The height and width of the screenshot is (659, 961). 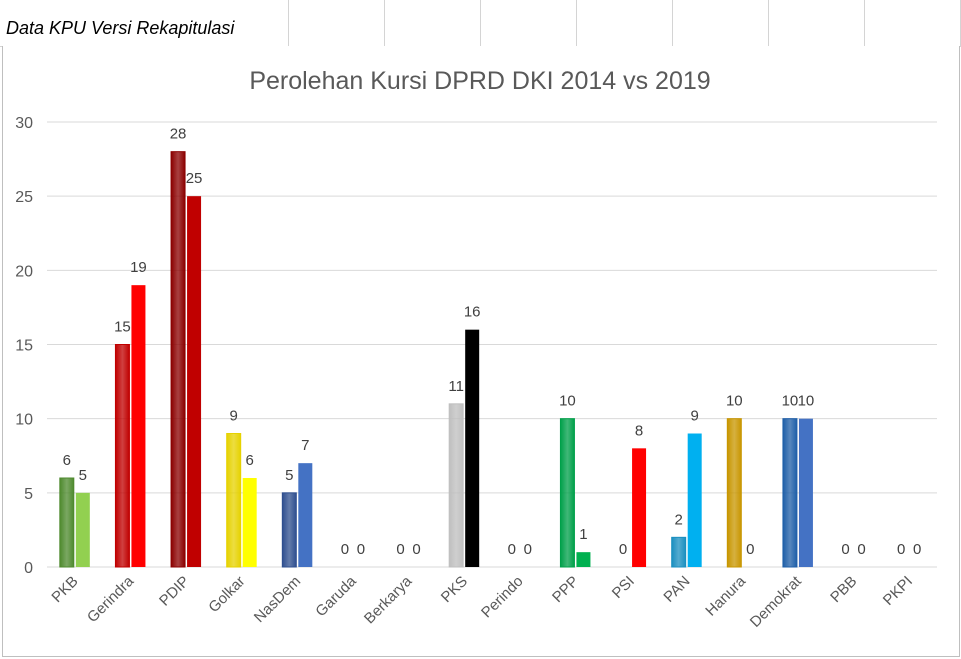 I want to click on x-tick-label: NasDem, so click(x=277, y=599).